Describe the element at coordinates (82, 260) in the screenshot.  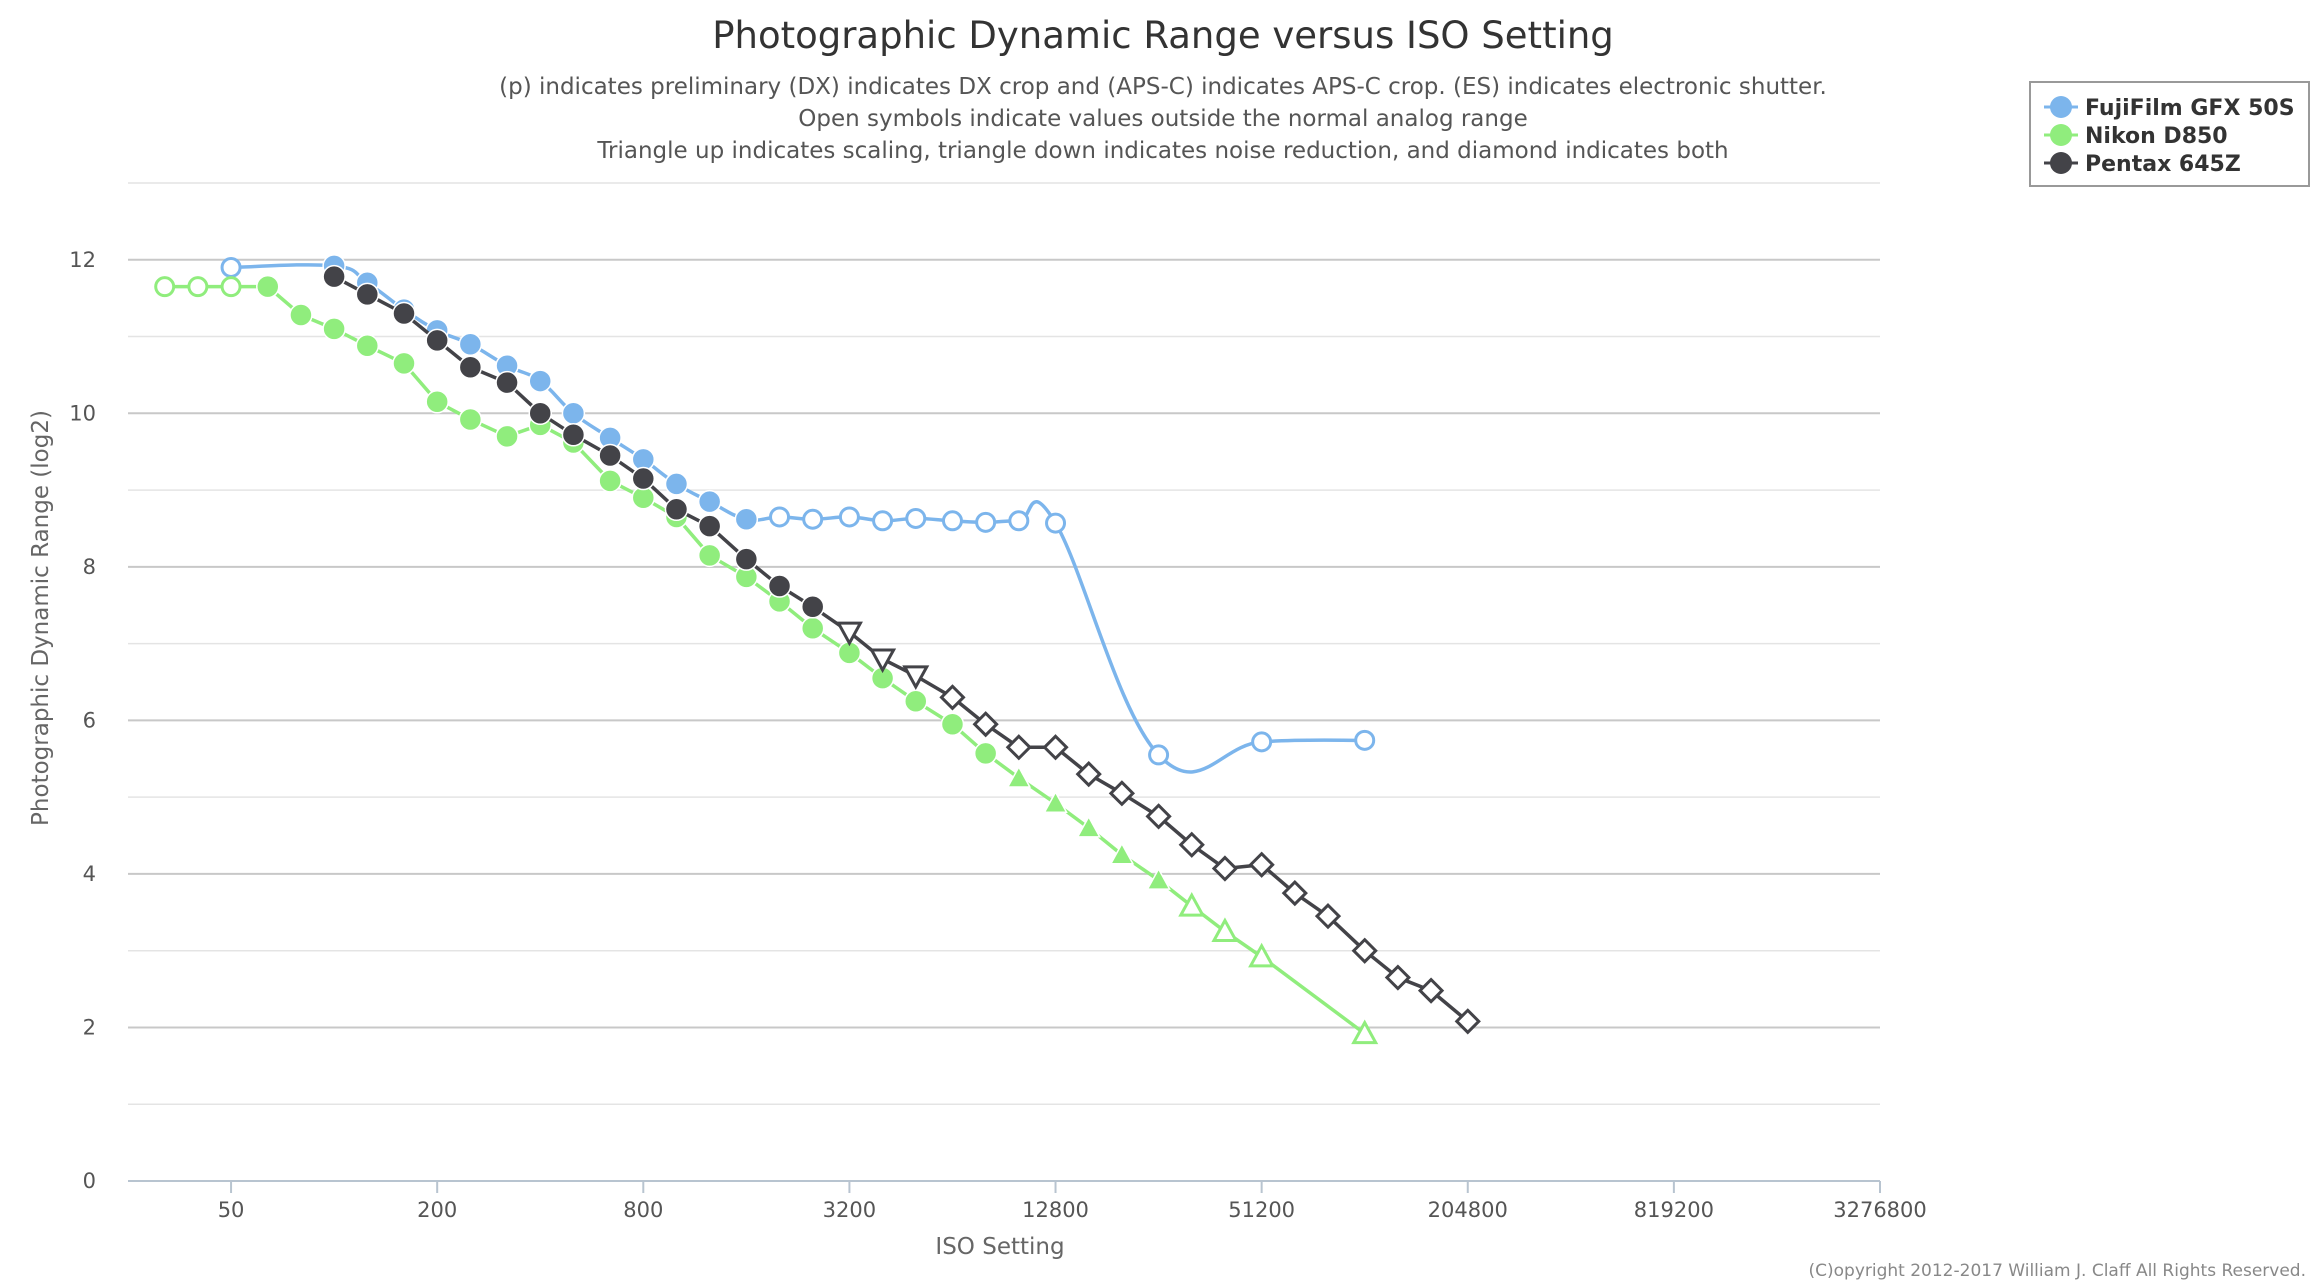
I see `y-tick-label: 12` at that location.